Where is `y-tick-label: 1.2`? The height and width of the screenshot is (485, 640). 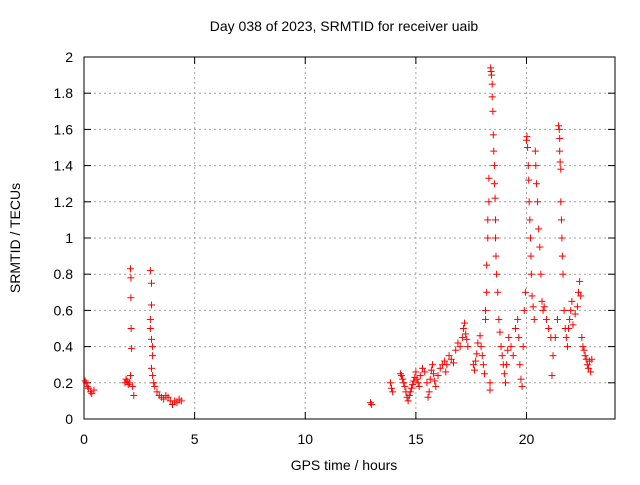
y-tick-label: 1.2 is located at coordinates (64, 202).